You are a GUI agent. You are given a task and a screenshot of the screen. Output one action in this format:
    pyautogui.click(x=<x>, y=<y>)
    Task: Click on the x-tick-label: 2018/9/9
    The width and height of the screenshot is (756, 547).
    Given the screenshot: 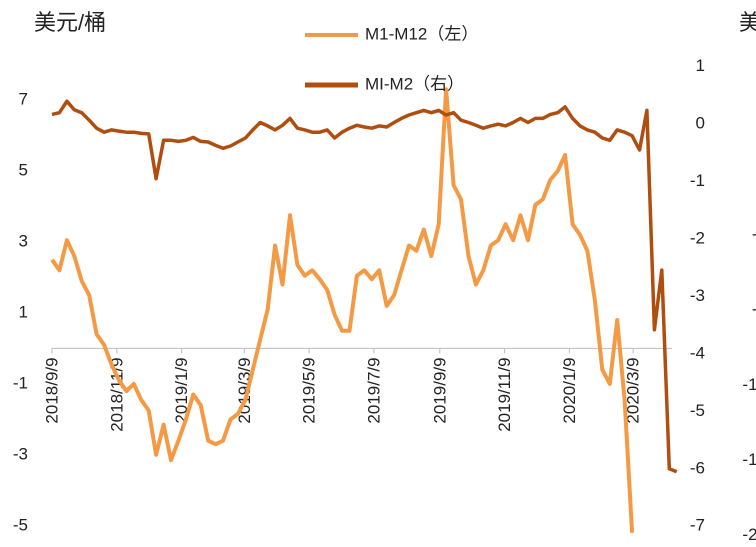 What is the action you would take?
    pyautogui.click(x=51, y=390)
    